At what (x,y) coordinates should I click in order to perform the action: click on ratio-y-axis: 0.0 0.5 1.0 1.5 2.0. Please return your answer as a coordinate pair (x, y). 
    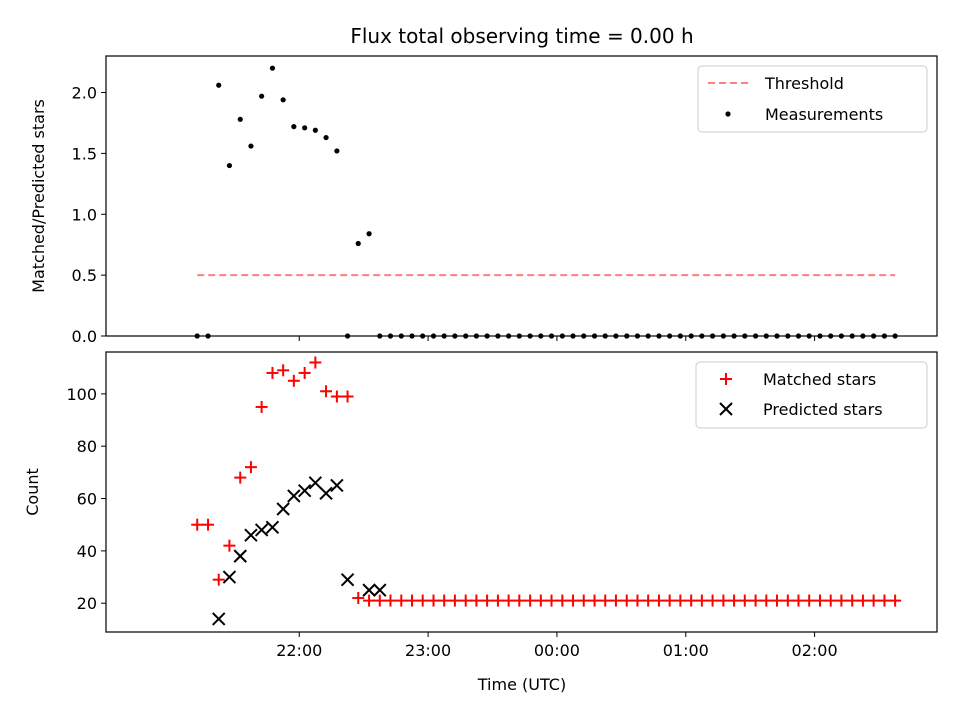
    Looking at the image, I should click on (89, 215).